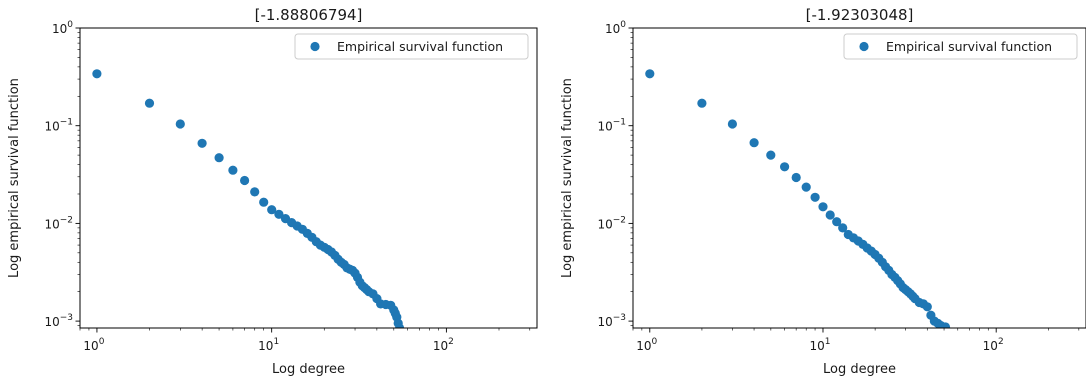 This screenshot has height=381, width=1086. I want to click on chart-title: [-1.88806794], so click(309, 15).